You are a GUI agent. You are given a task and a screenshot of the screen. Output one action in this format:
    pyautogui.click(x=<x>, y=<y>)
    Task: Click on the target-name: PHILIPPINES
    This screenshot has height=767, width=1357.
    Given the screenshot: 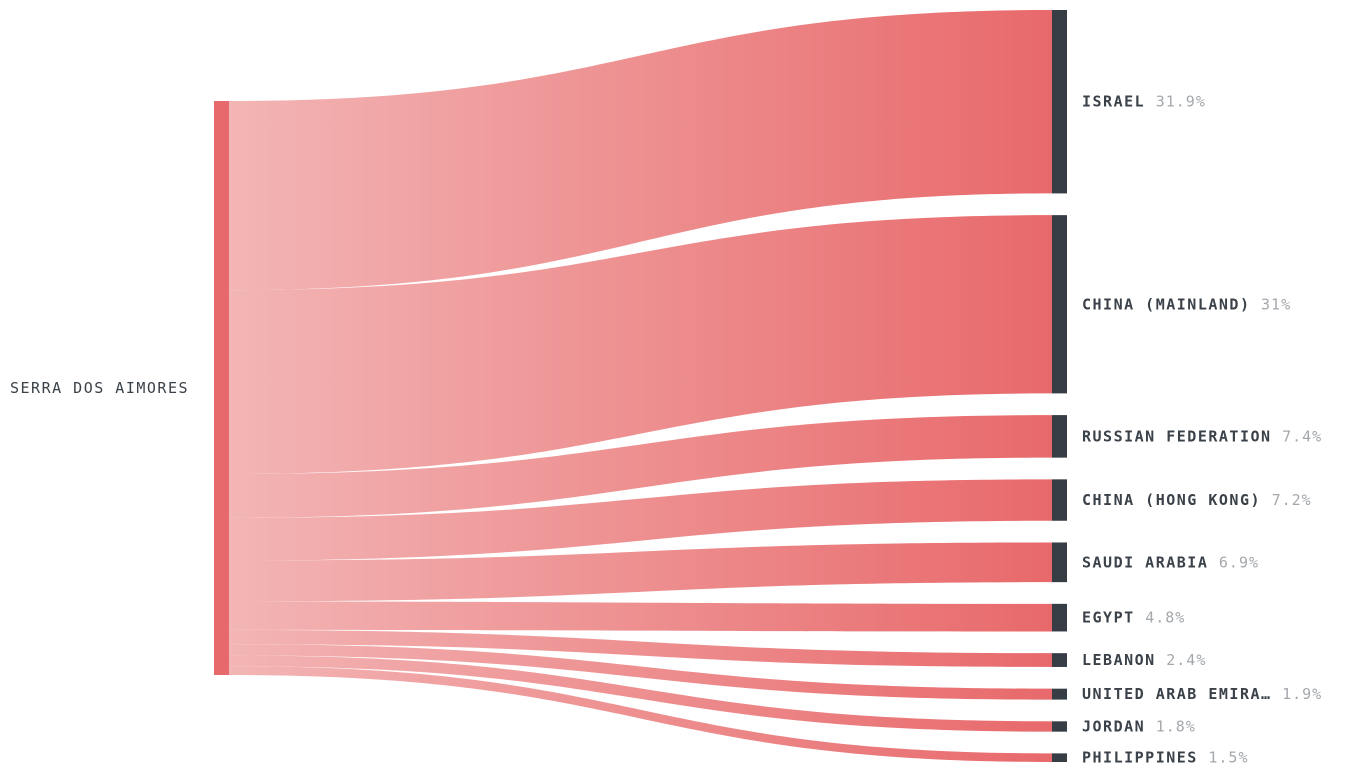 What is the action you would take?
    pyautogui.click(x=1145, y=758)
    